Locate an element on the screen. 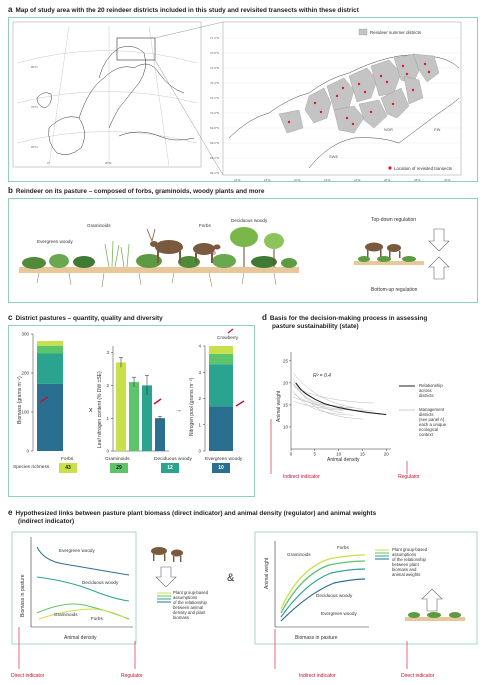 The image size is (486, 685). regulator-label: Regulator is located at coordinates (409, 477).